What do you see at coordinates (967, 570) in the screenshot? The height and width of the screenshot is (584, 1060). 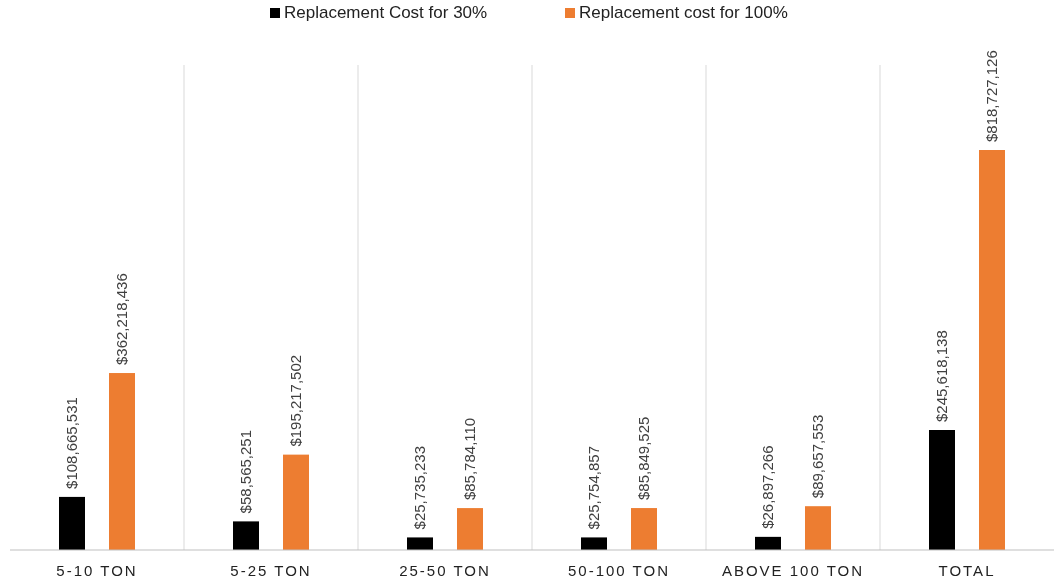 I see `x-tick-label: TOTAL` at bounding box center [967, 570].